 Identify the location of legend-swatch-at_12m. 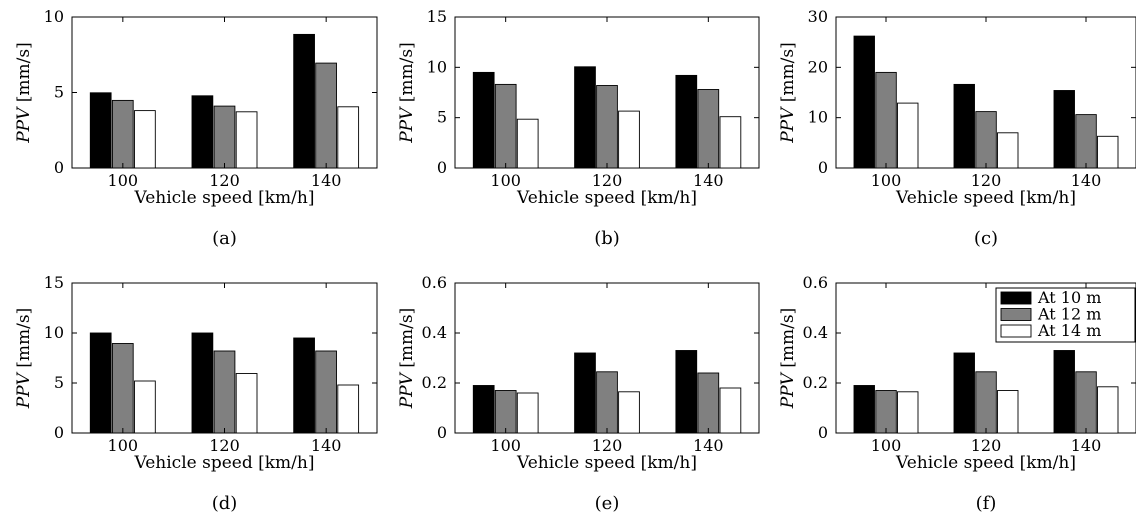
(1016, 314).